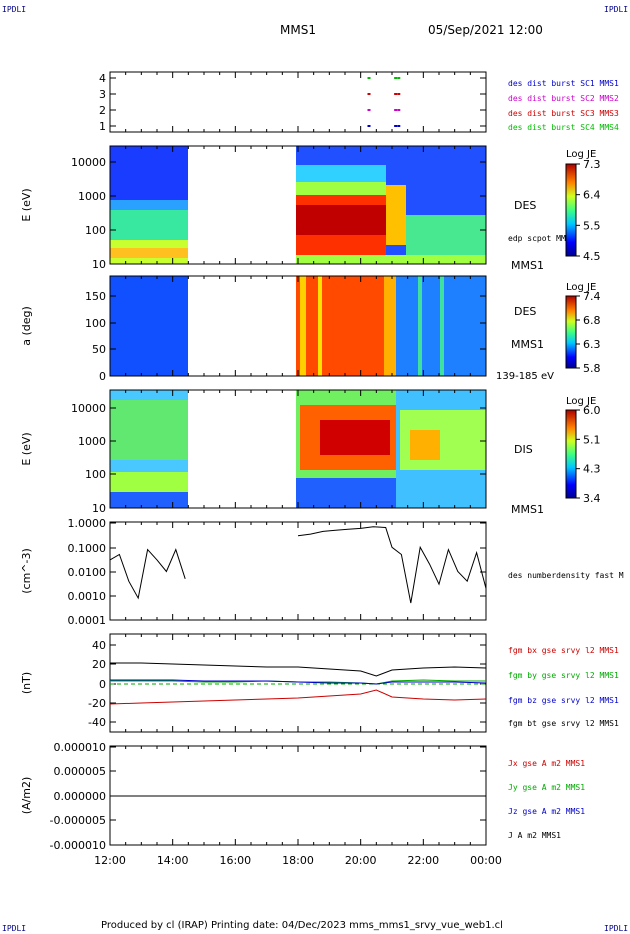 This screenshot has width=630, height=934. I want to click on y-tick-label: 10, so click(99, 264).